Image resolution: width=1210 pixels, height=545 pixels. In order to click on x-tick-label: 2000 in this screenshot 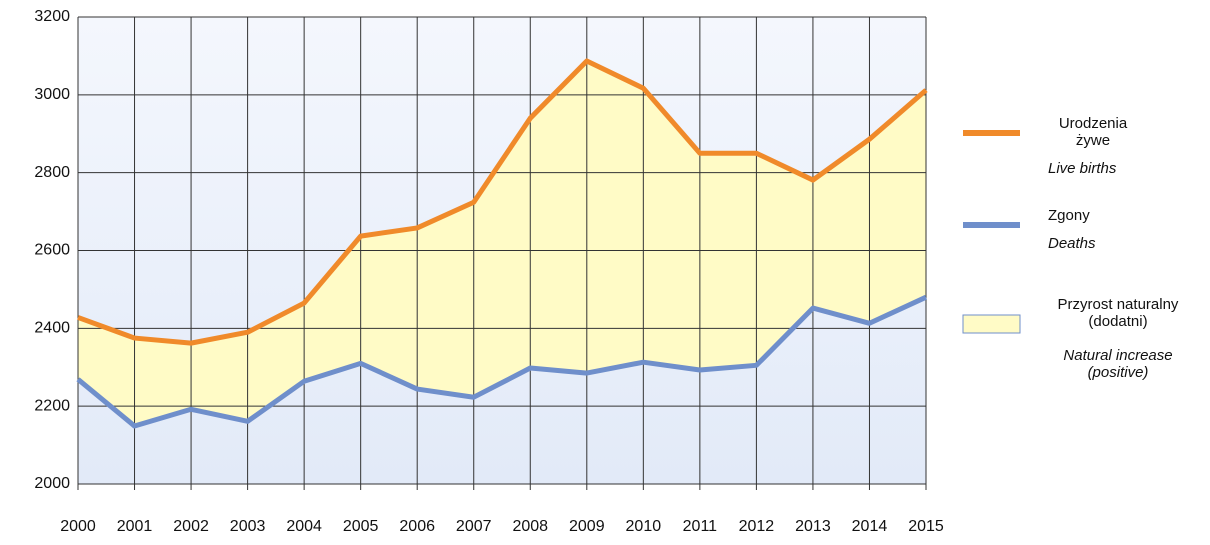, I will do `click(78, 526)`.